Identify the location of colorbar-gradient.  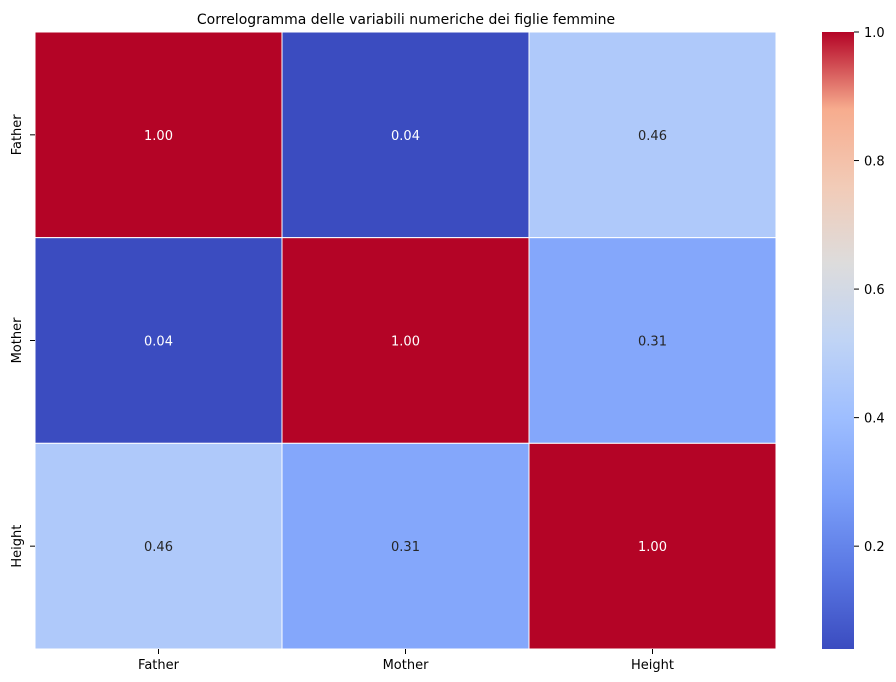
(838, 340).